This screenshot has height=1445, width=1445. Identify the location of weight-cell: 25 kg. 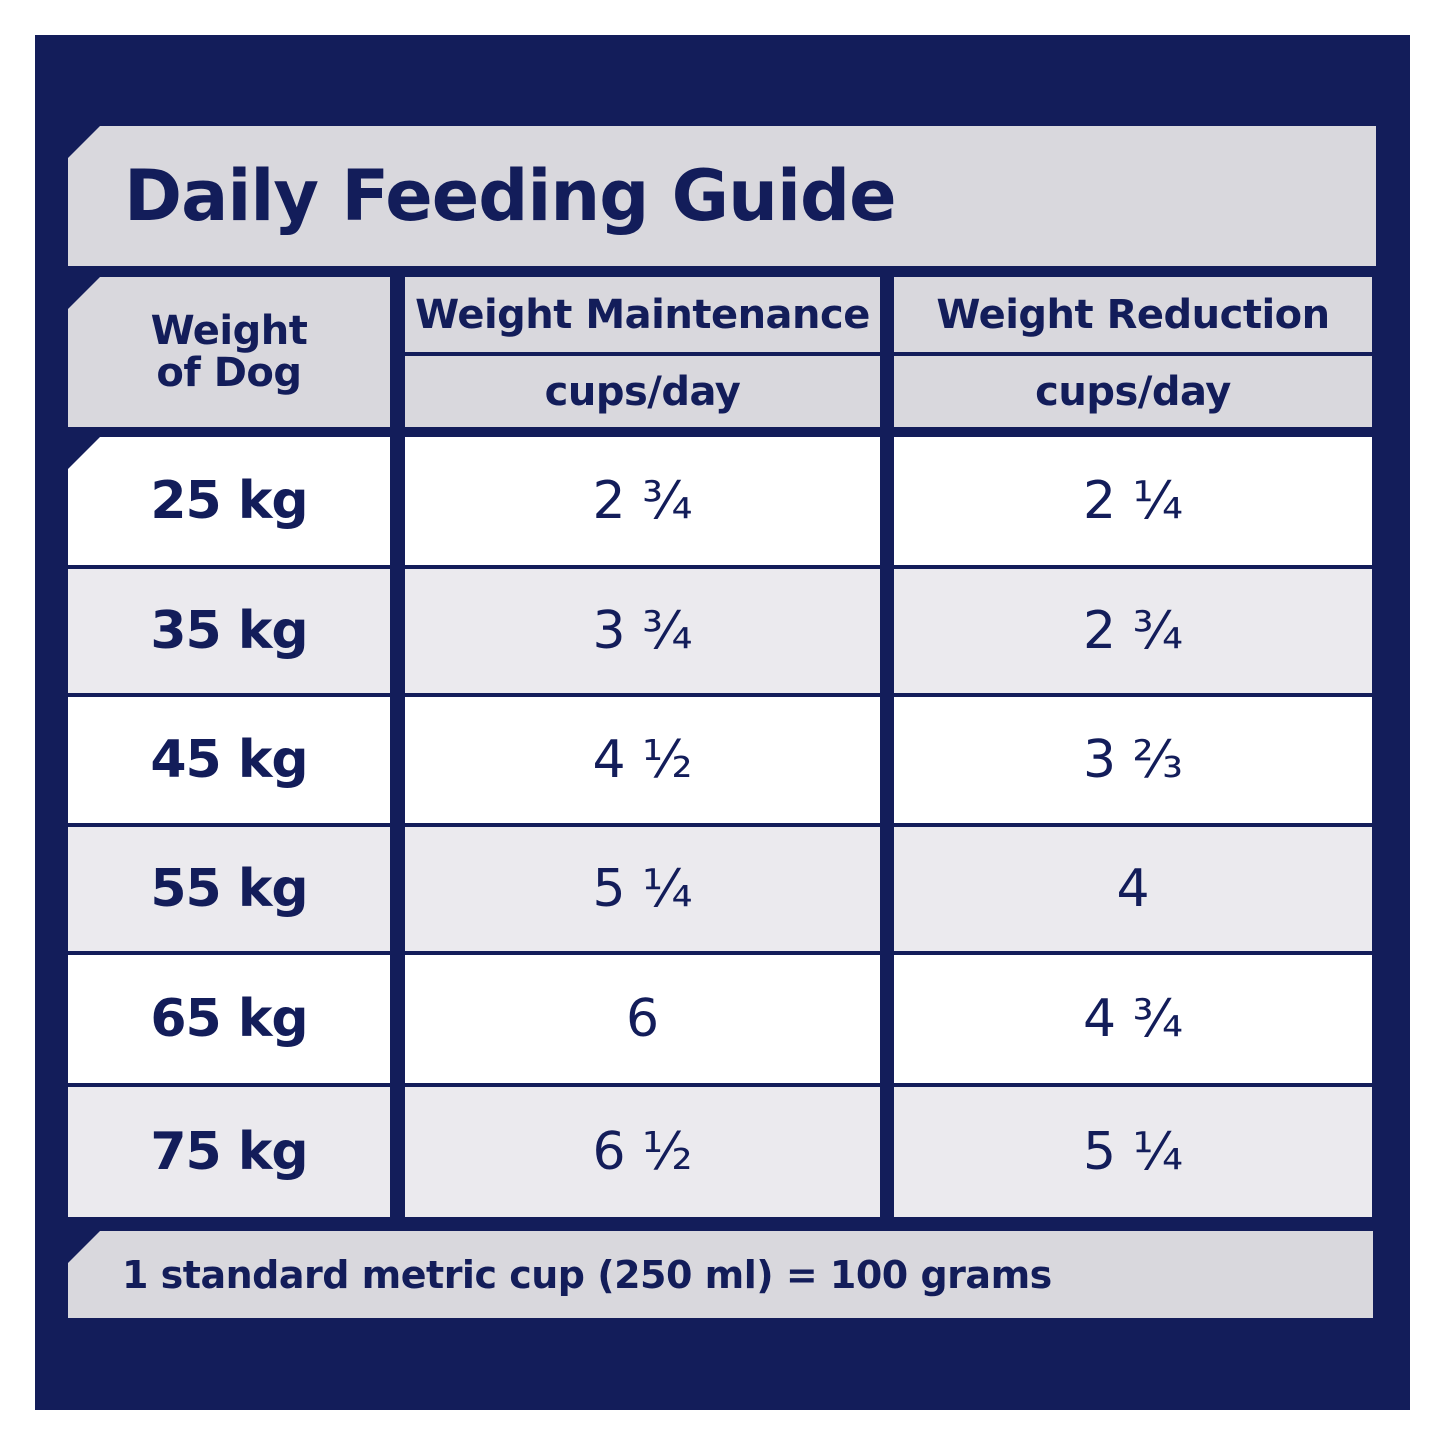
(229, 501).